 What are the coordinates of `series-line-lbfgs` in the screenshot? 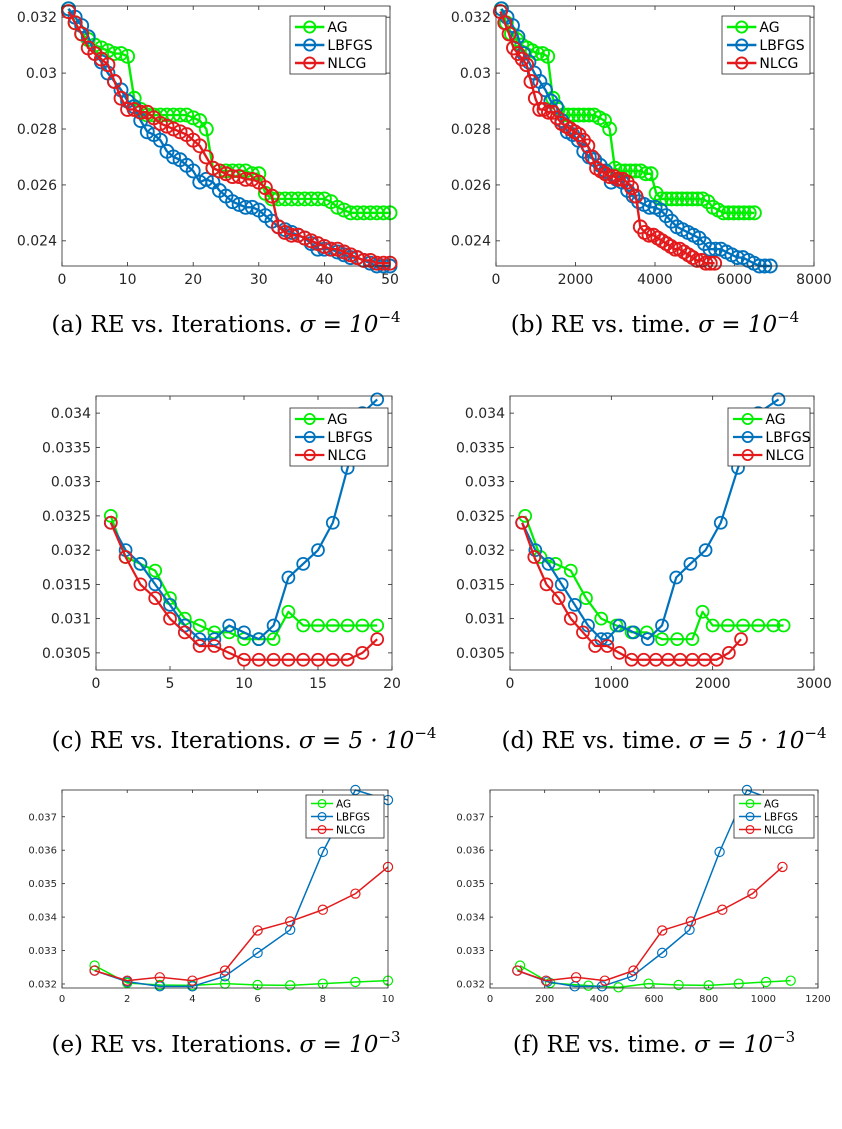 It's located at (646, 888).